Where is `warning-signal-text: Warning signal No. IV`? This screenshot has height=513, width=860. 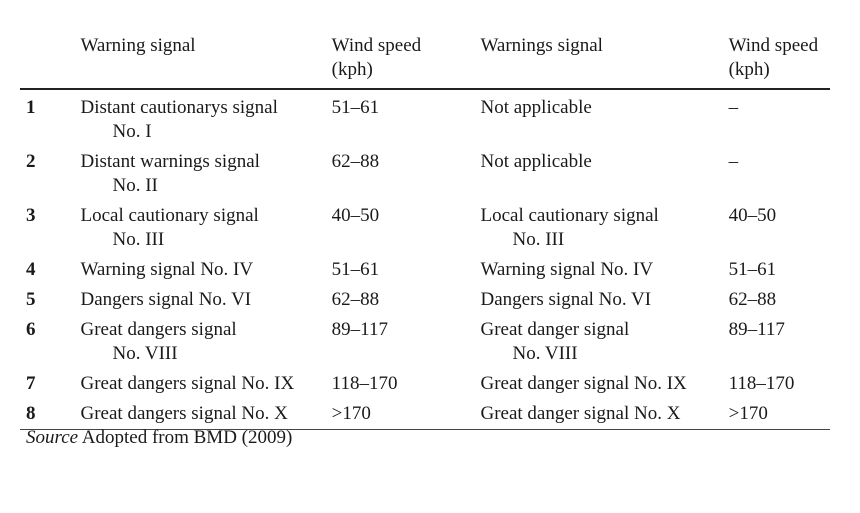 warning-signal-text: Warning signal No. IV is located at coordinates (167, 269).